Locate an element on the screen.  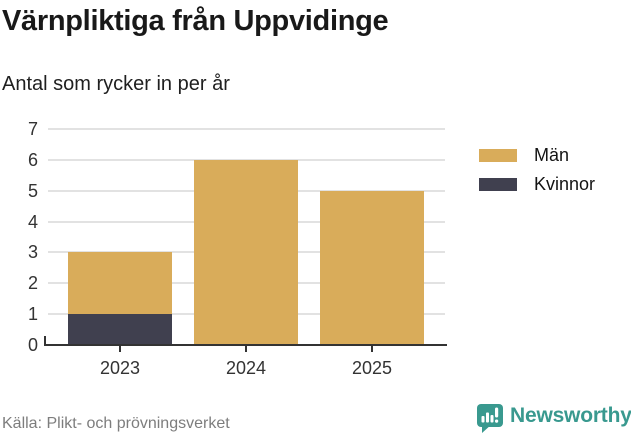
newsworthy-logo-icon is located at coordinates (490, 418).